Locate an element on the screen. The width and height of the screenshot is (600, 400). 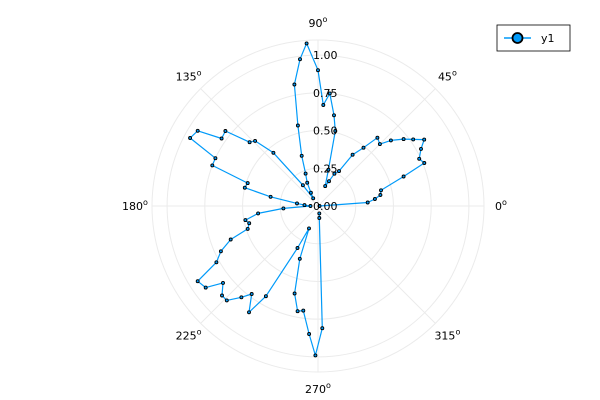
angle-tick-value: 0 is located at coordinates (498, 206).